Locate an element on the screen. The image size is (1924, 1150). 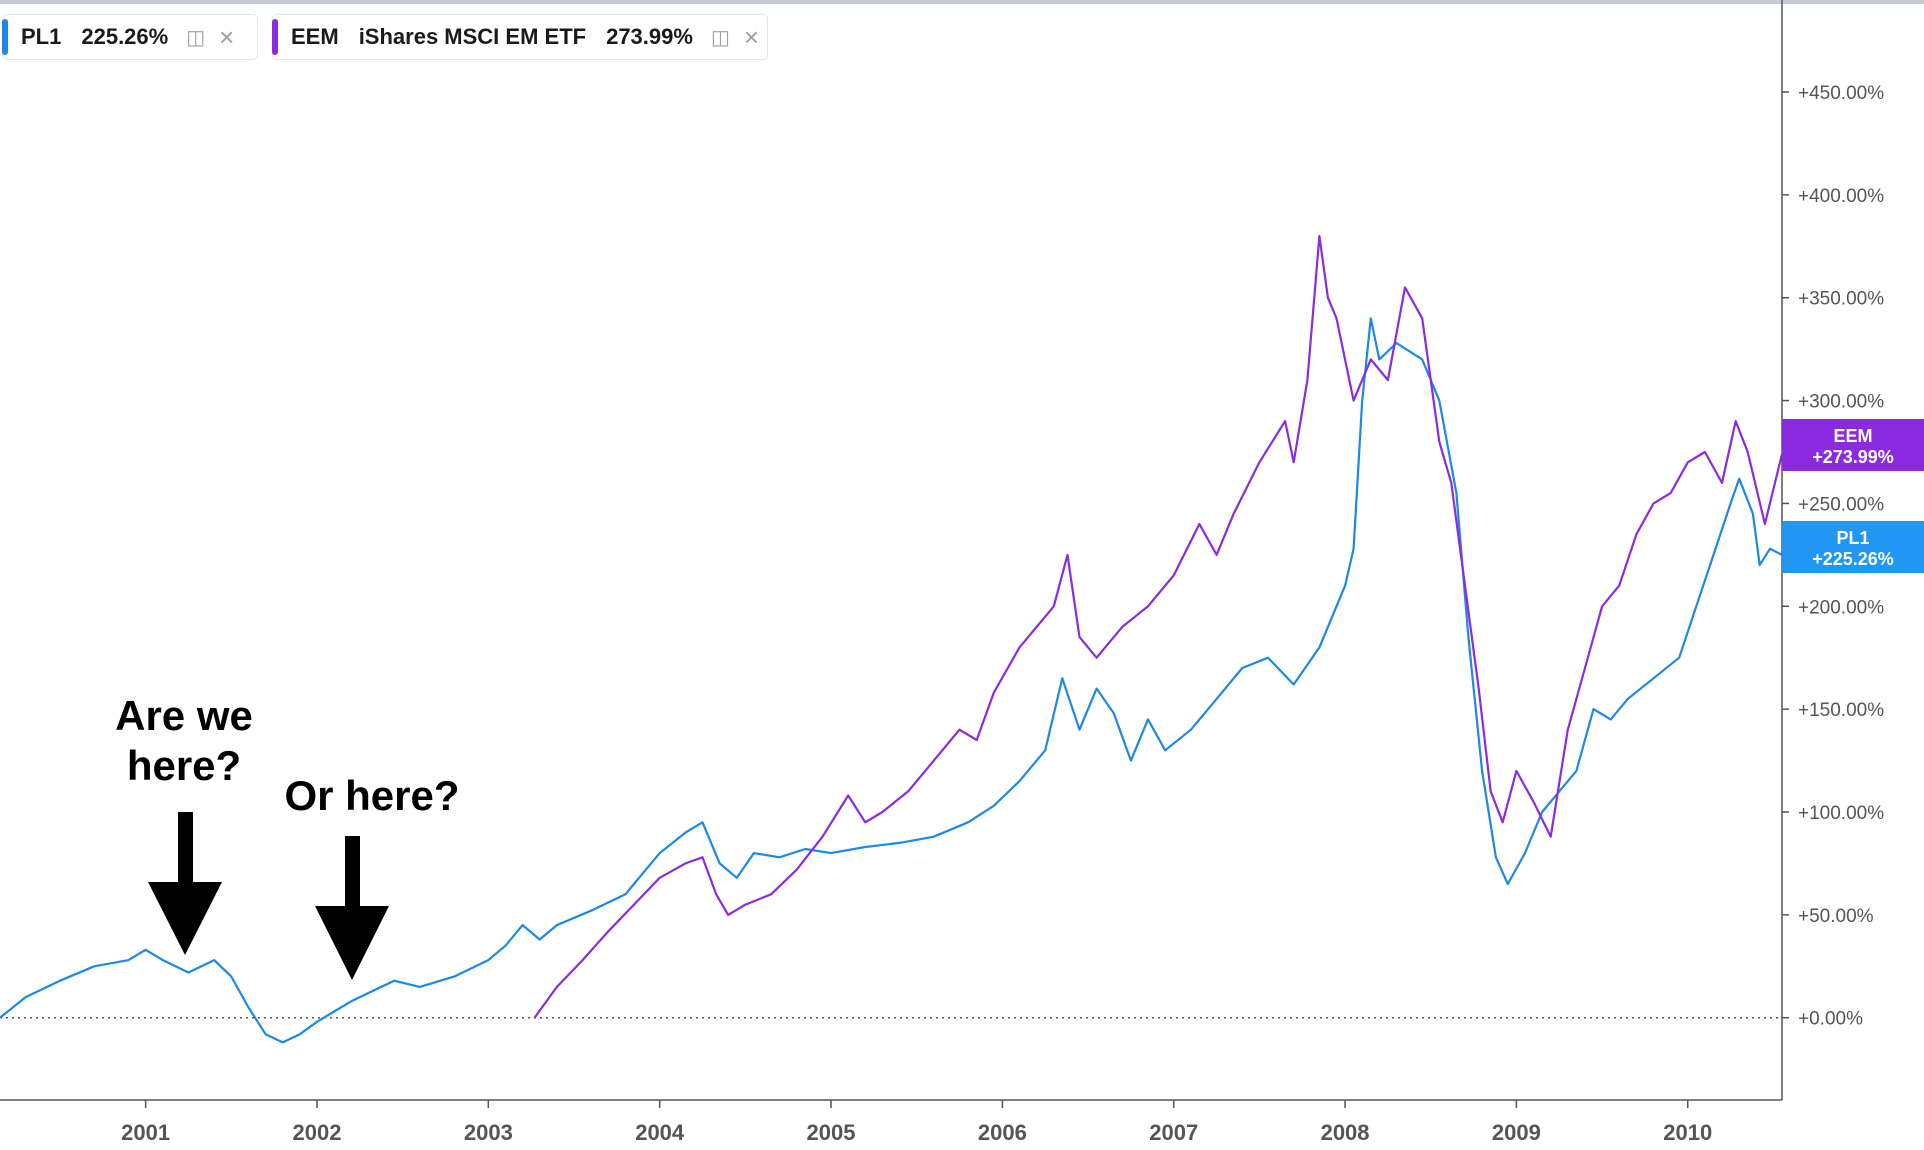
legend-value-eem: 273.99% is located at coordinates (649, 36).